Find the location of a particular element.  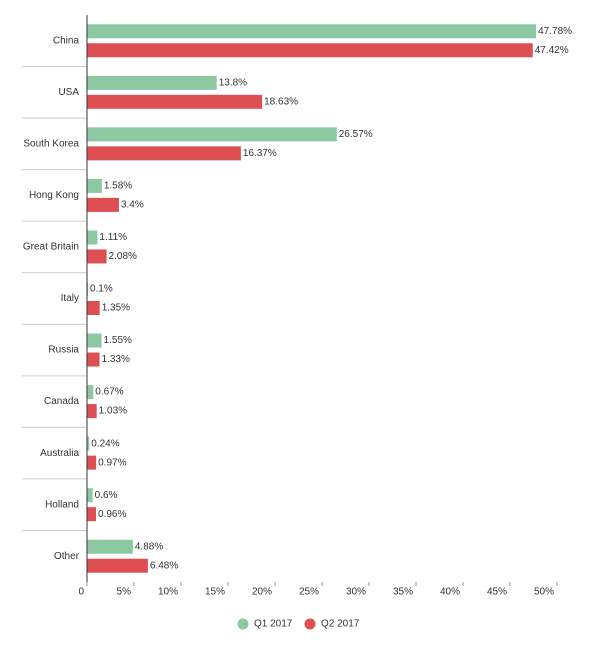

y-tick-label: USA is located at coordinates (68, 92).